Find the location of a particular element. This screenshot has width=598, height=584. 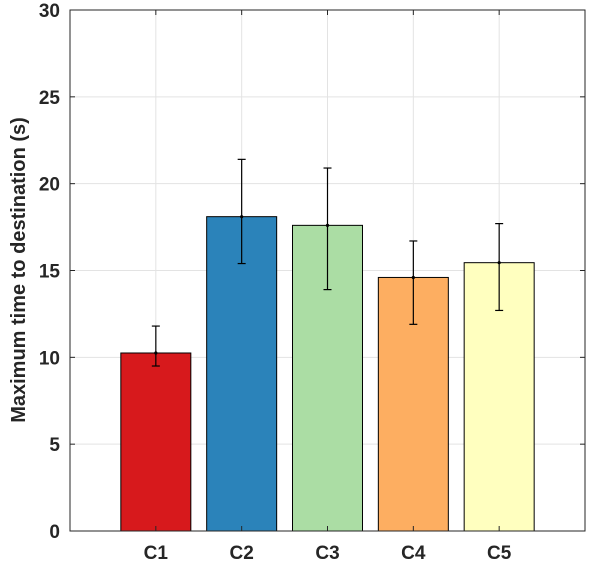

y-tick-label: 25 is located at coordinates (50, 98).